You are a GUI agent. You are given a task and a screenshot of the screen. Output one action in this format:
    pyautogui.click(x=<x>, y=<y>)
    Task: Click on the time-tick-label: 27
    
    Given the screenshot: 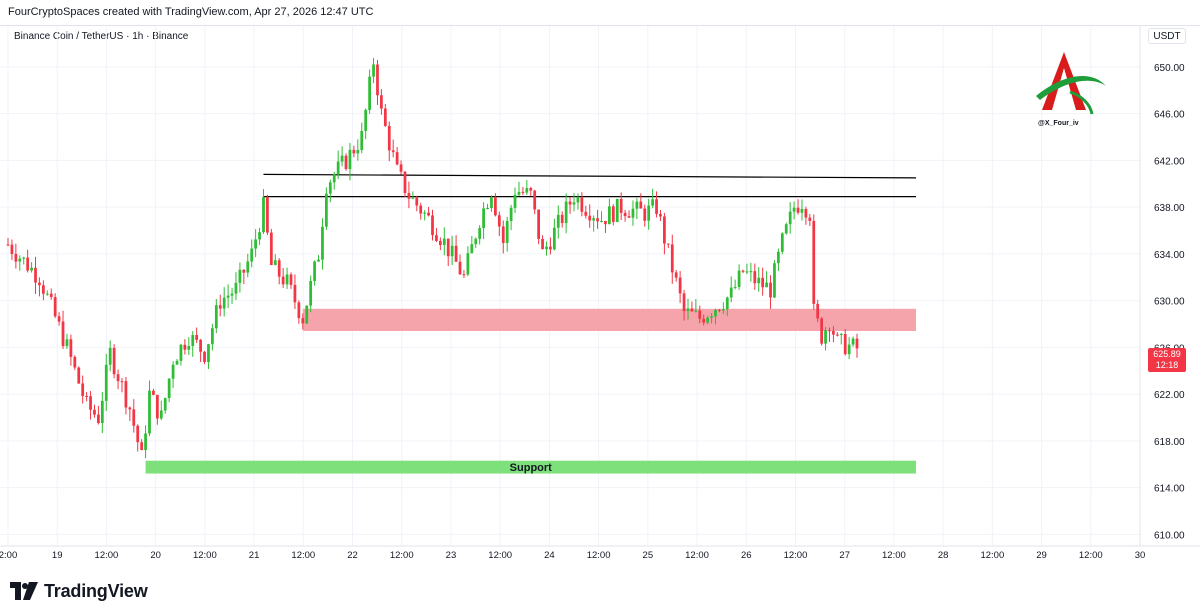 What is the action you would take?
    pyautogui.click(x=844, y=555)
    